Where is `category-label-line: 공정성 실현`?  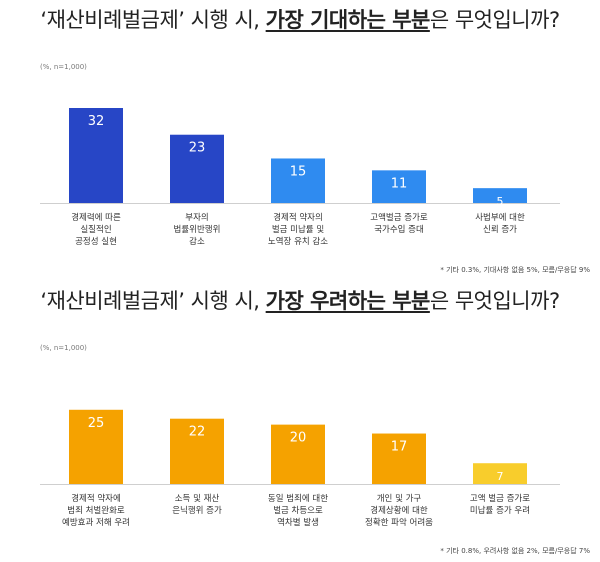 category-label-line: 공정성 실현 is located at coordinates (96, 242).